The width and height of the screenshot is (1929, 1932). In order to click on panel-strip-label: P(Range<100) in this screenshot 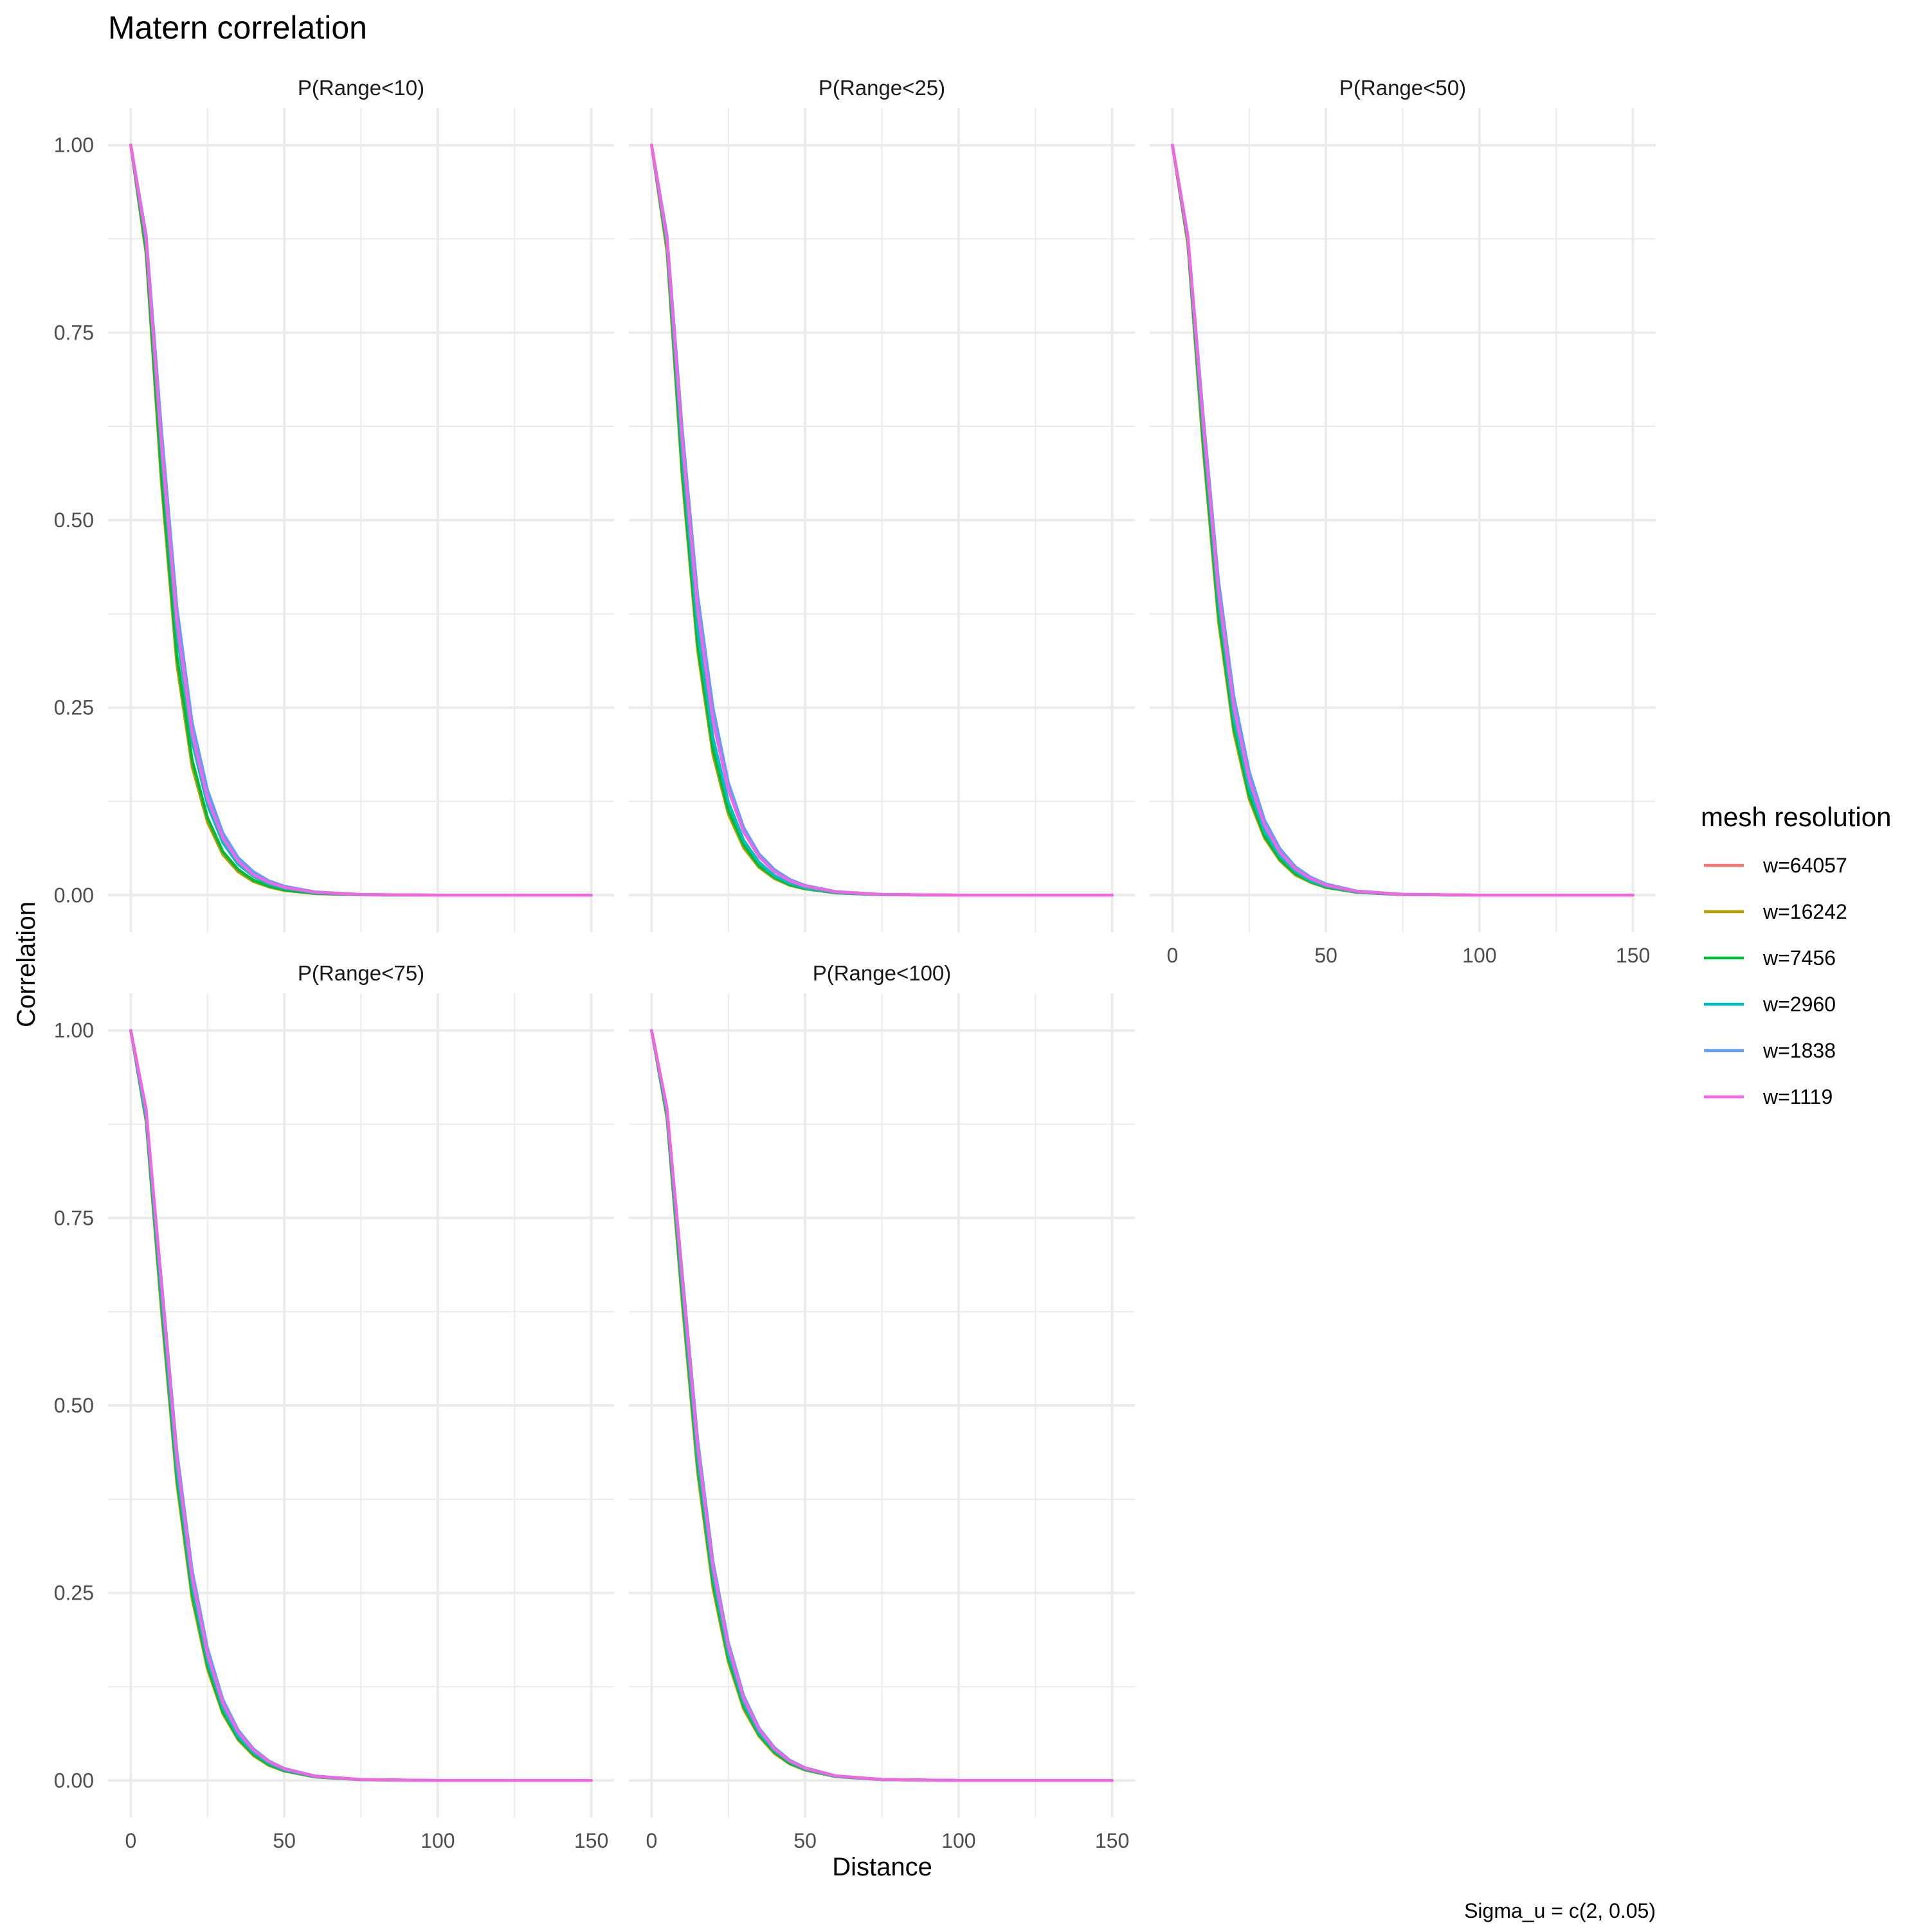, I will do `click(883, 973)`.